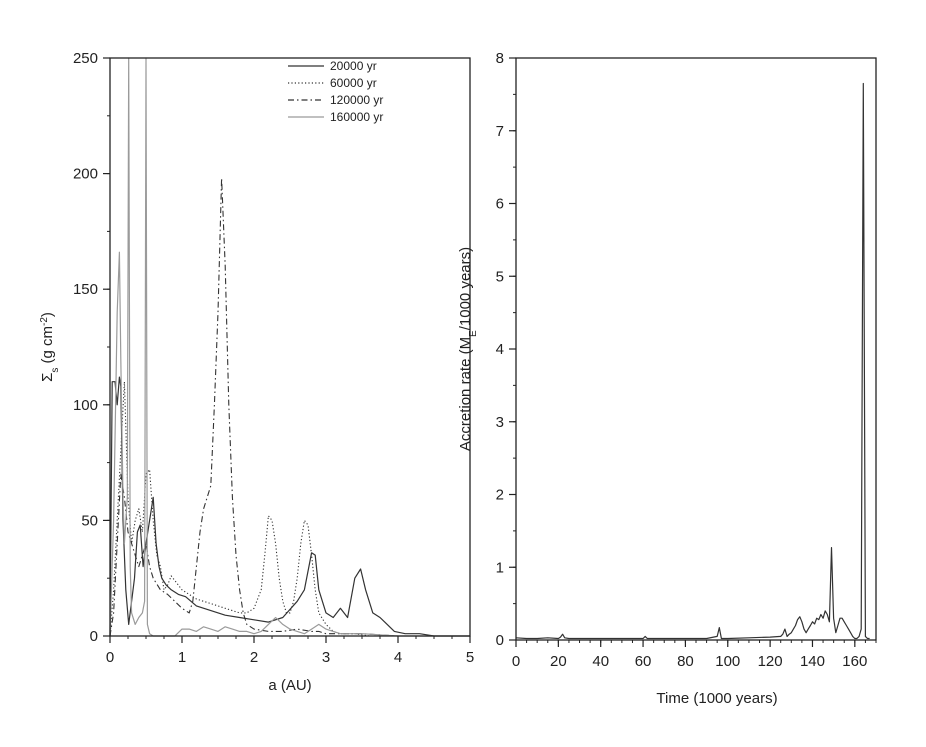 Image resolution: width=926 pixels, height=747 pixels. What do you see at coordinates (335, 91) in the screenshot?
I see `legend: 20000 yr 60000 yr 120000 yr 160000 yr` at bounding box center [335, 91].